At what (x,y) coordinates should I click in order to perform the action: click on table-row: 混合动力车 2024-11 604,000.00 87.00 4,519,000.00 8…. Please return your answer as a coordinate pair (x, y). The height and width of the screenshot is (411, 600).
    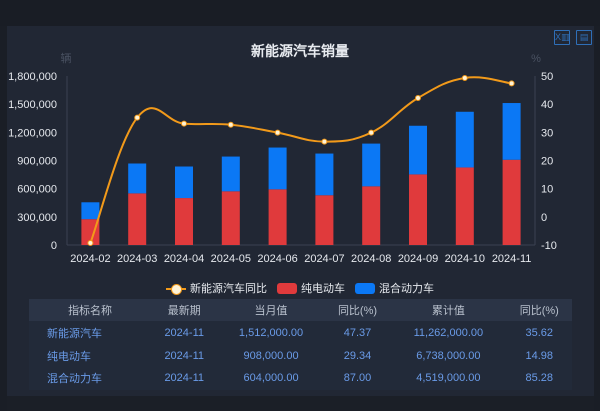
    Looking at the image, I should click on (300, 378).